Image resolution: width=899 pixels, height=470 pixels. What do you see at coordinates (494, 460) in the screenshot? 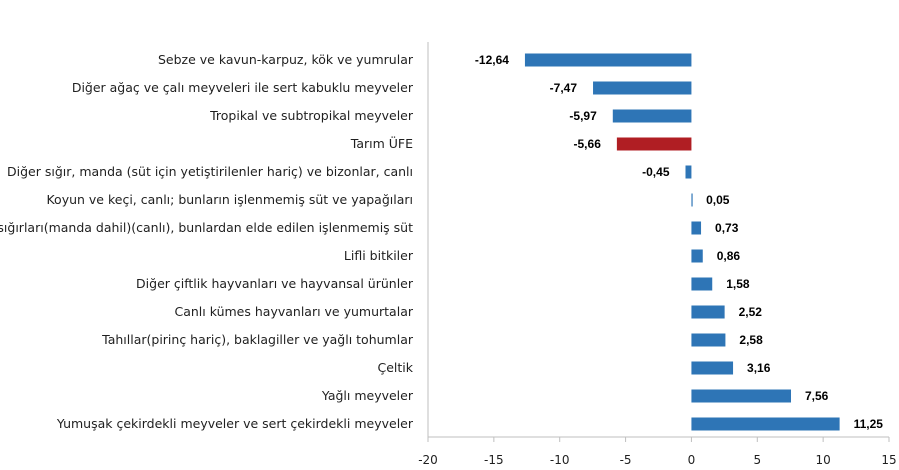
I see `x-tick-label: -15` at bounding box center [494, 460].